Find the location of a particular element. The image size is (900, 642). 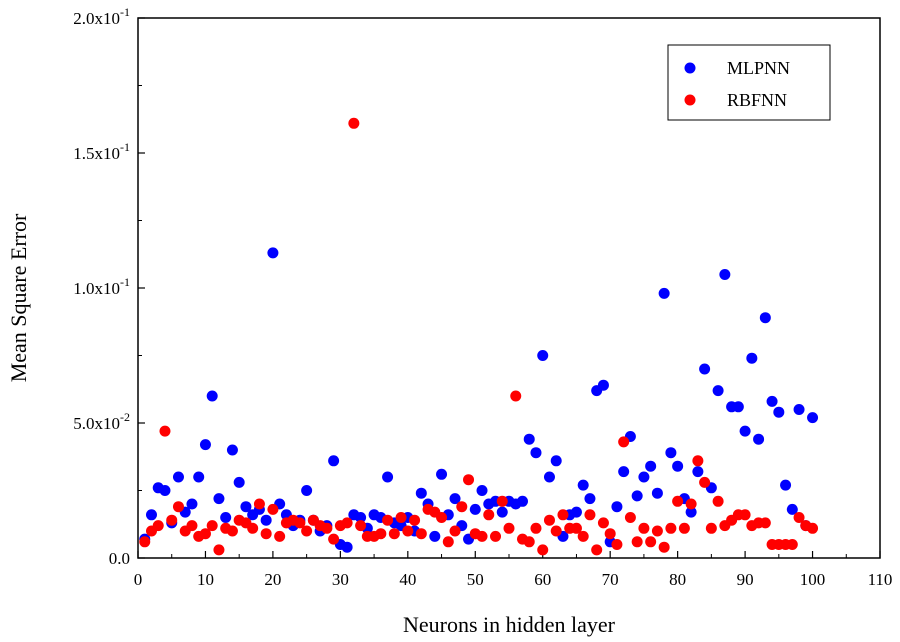

y-tick-label: 2.0x10⁻¹ is located at coordinates (101, 16).